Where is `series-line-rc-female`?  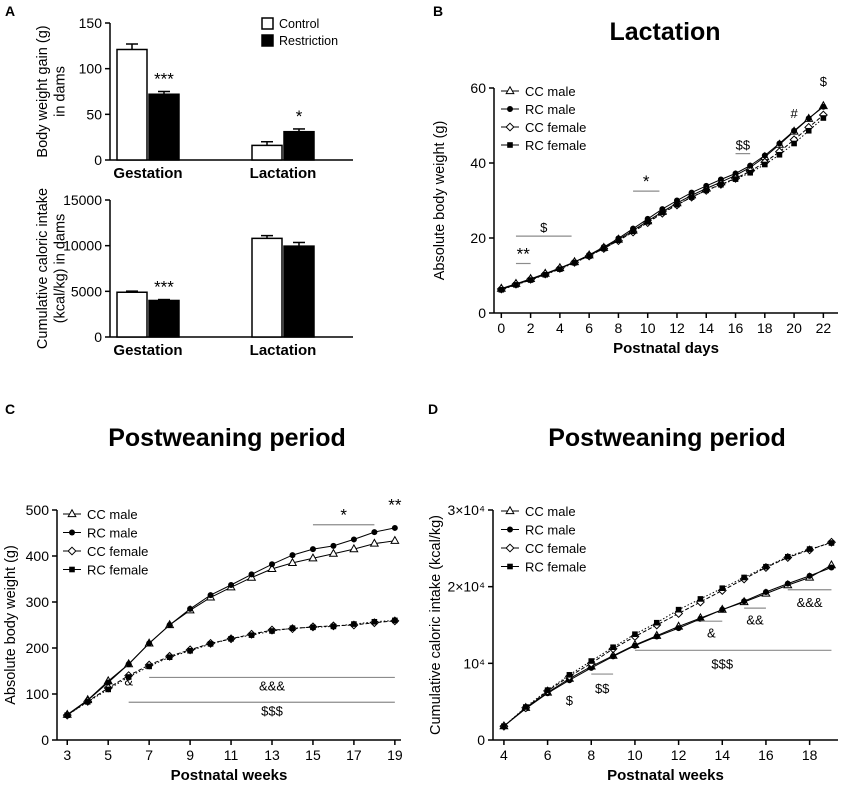
series-line-rc-female is located at coordinates (667, 634).